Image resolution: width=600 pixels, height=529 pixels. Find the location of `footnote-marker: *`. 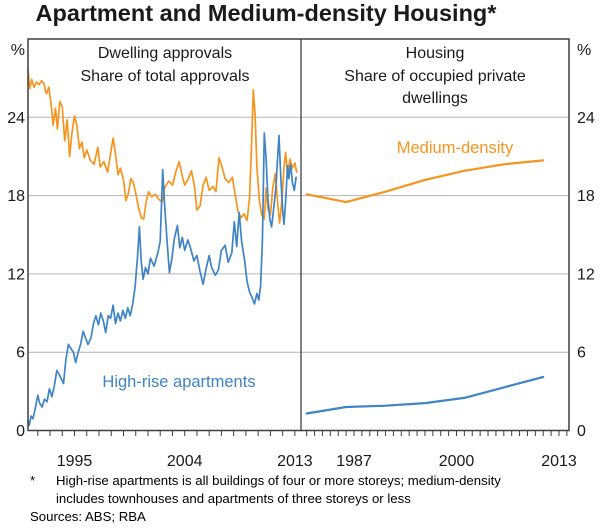

footnote-marker: * is located at coordinates (33, 480).